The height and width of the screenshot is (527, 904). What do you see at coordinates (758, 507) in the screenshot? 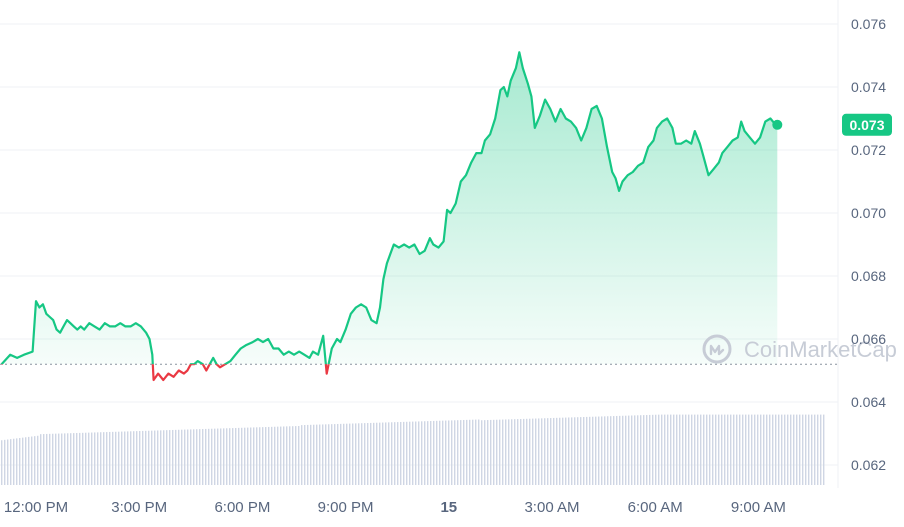
I see `x-tick-label: 9:00 AM` at bounding box center [758, 507].